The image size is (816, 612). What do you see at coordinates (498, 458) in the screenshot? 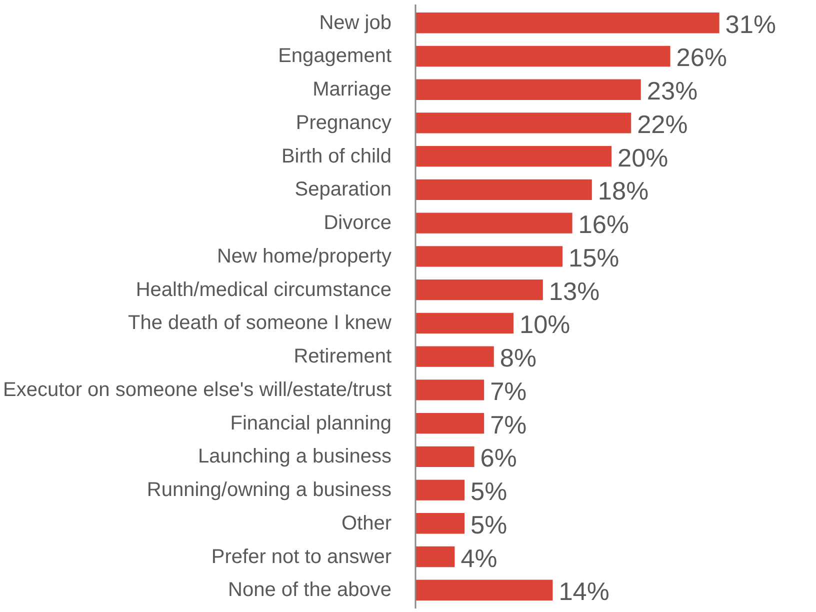
I see `data-label: 6%` at bounding box center [498, 458].